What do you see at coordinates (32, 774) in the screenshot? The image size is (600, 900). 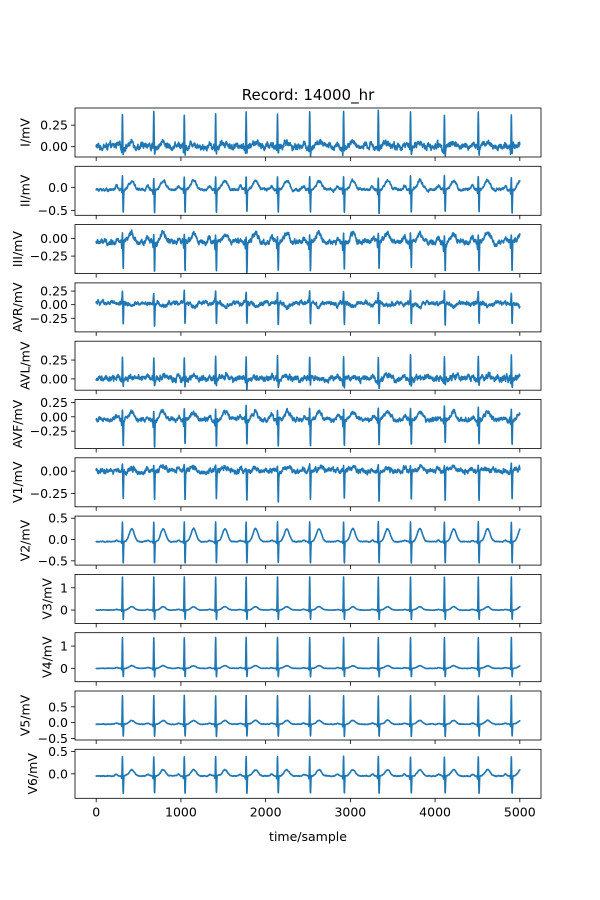 I see `y-axis-label-v6: V6/mV` at bounding box center [32, 774].